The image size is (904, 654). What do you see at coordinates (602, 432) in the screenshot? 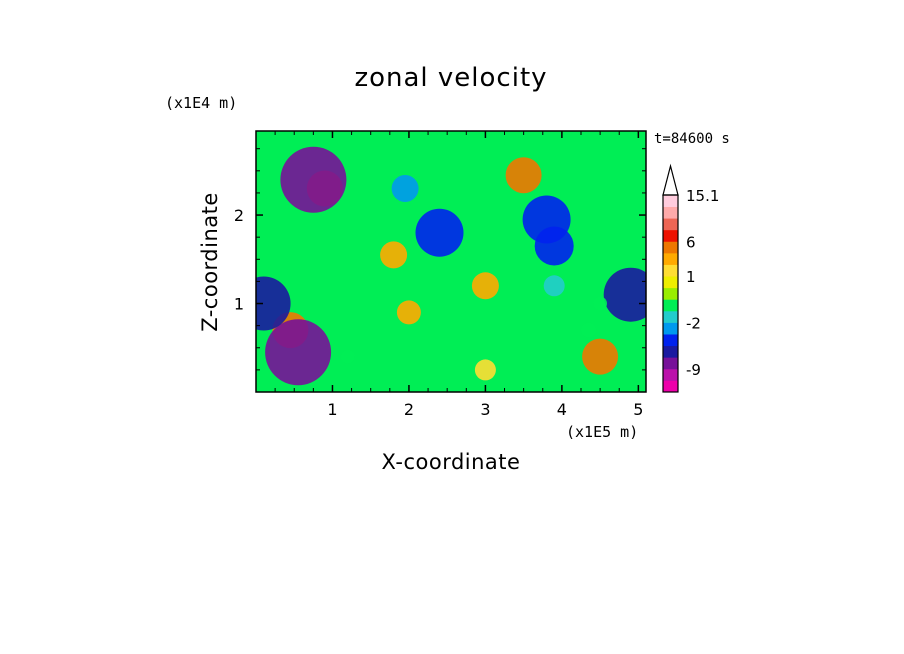
I see `x-scale-label: (x1E5 m)` at bounding box center [602, 432].